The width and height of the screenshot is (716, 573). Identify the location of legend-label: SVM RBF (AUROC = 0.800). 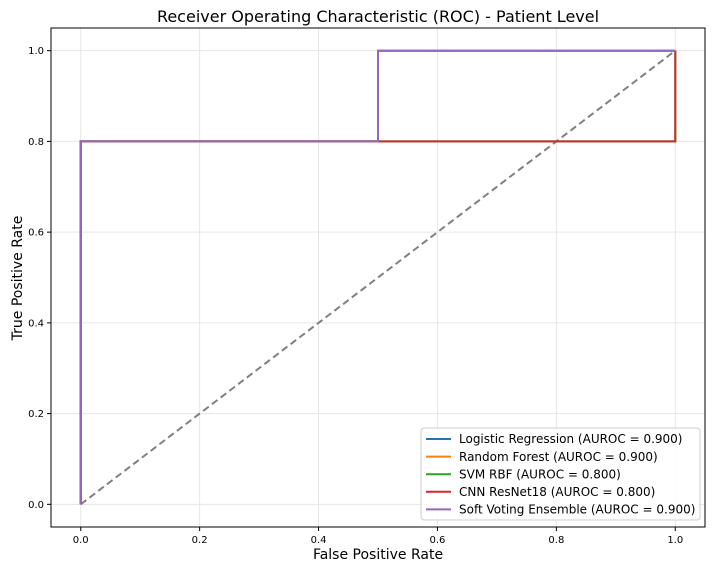
(540, 474).